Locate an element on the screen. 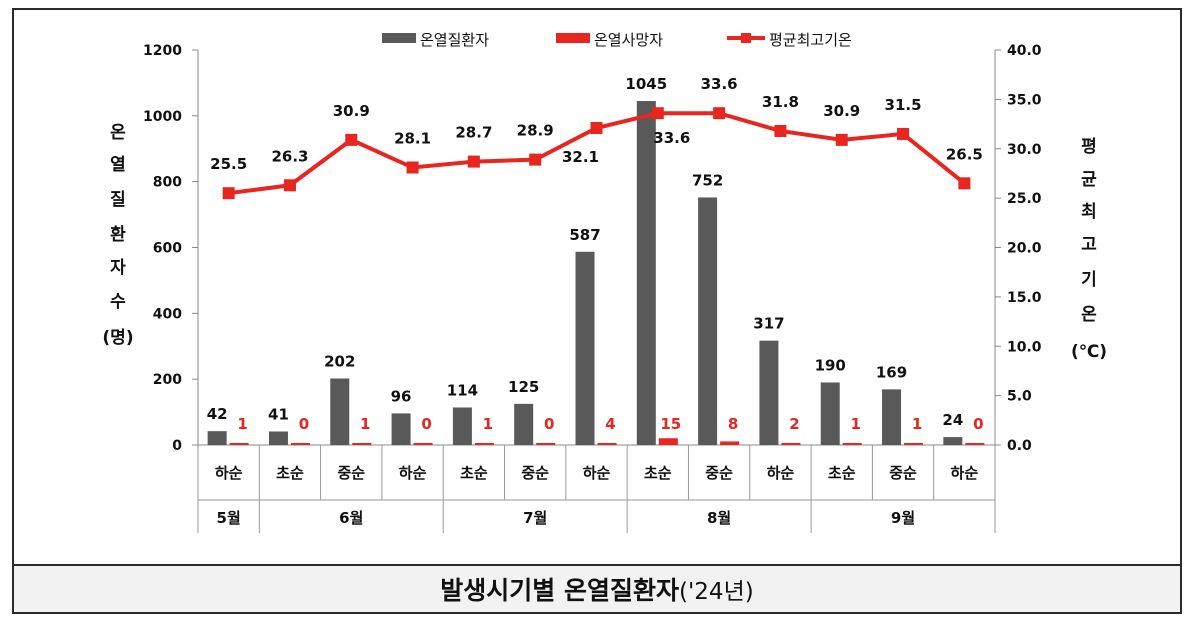 The image size is (1200, 631). month-label: 5월 is located at coordinates (229, 518).